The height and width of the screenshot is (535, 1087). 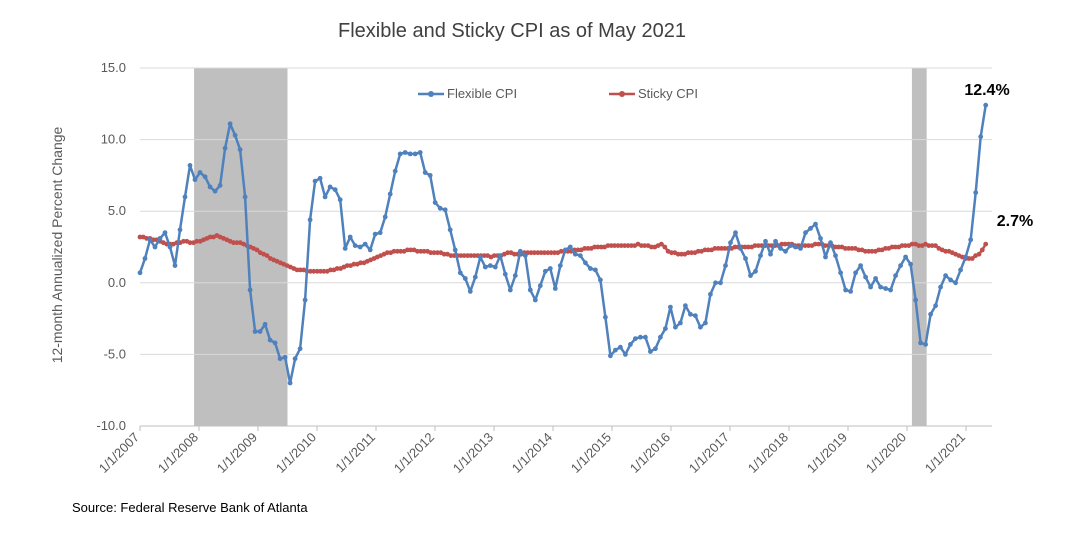 I want to click on x-tick-label: 1/1/2018, so click(x=768, y=453).